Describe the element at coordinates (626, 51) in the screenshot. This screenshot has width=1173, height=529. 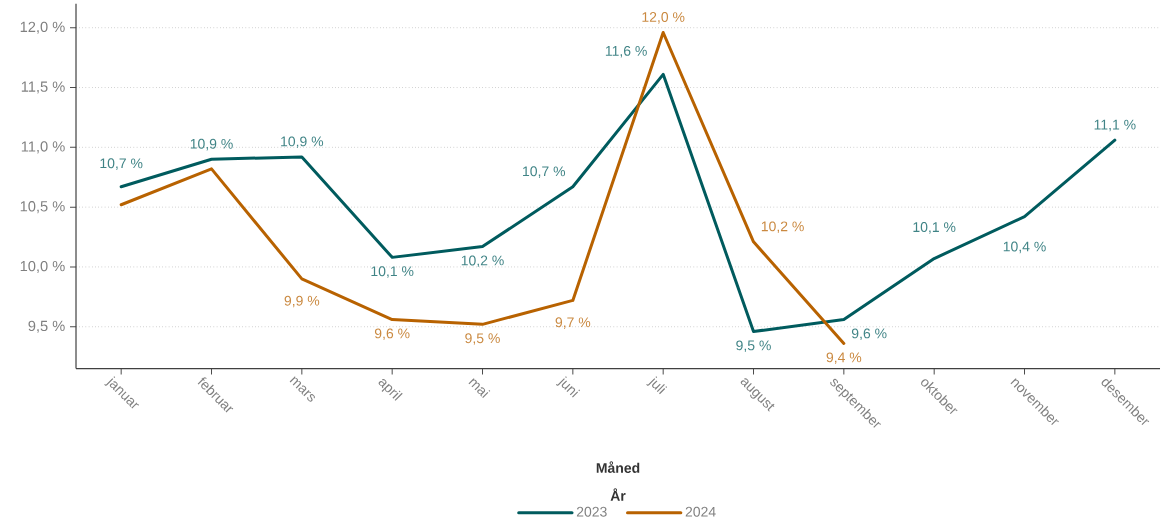
I see `data-label: 11,6 %` at that location.